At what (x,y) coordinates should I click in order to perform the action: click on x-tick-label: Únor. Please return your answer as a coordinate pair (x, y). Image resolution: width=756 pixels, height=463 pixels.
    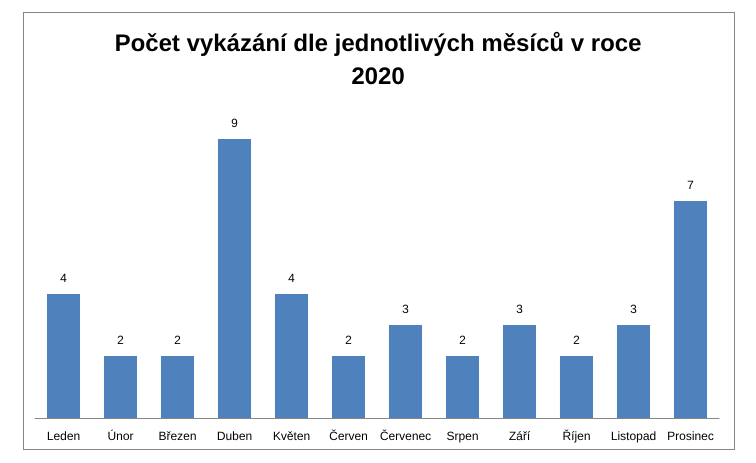
    Looking at the image, I should click on (120, 436).